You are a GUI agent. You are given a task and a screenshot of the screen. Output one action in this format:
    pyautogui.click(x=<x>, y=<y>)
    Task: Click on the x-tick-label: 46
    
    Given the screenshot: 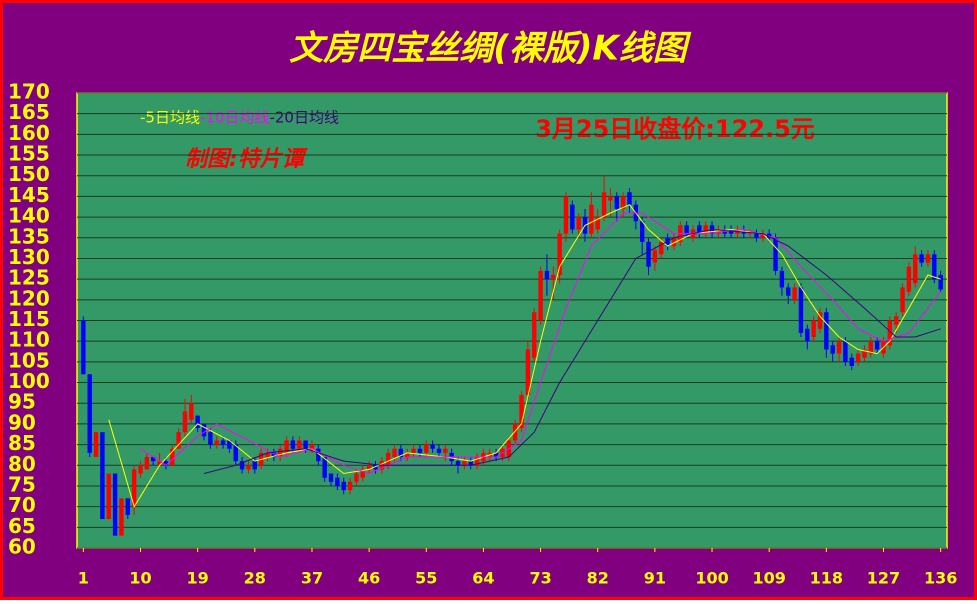 What is the action you would take?
    pyautogui.click(x=369, y=578)
    